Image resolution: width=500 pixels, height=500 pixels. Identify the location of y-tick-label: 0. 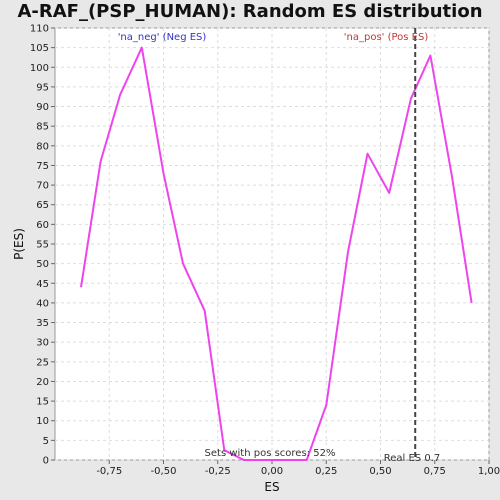
(46, 461).